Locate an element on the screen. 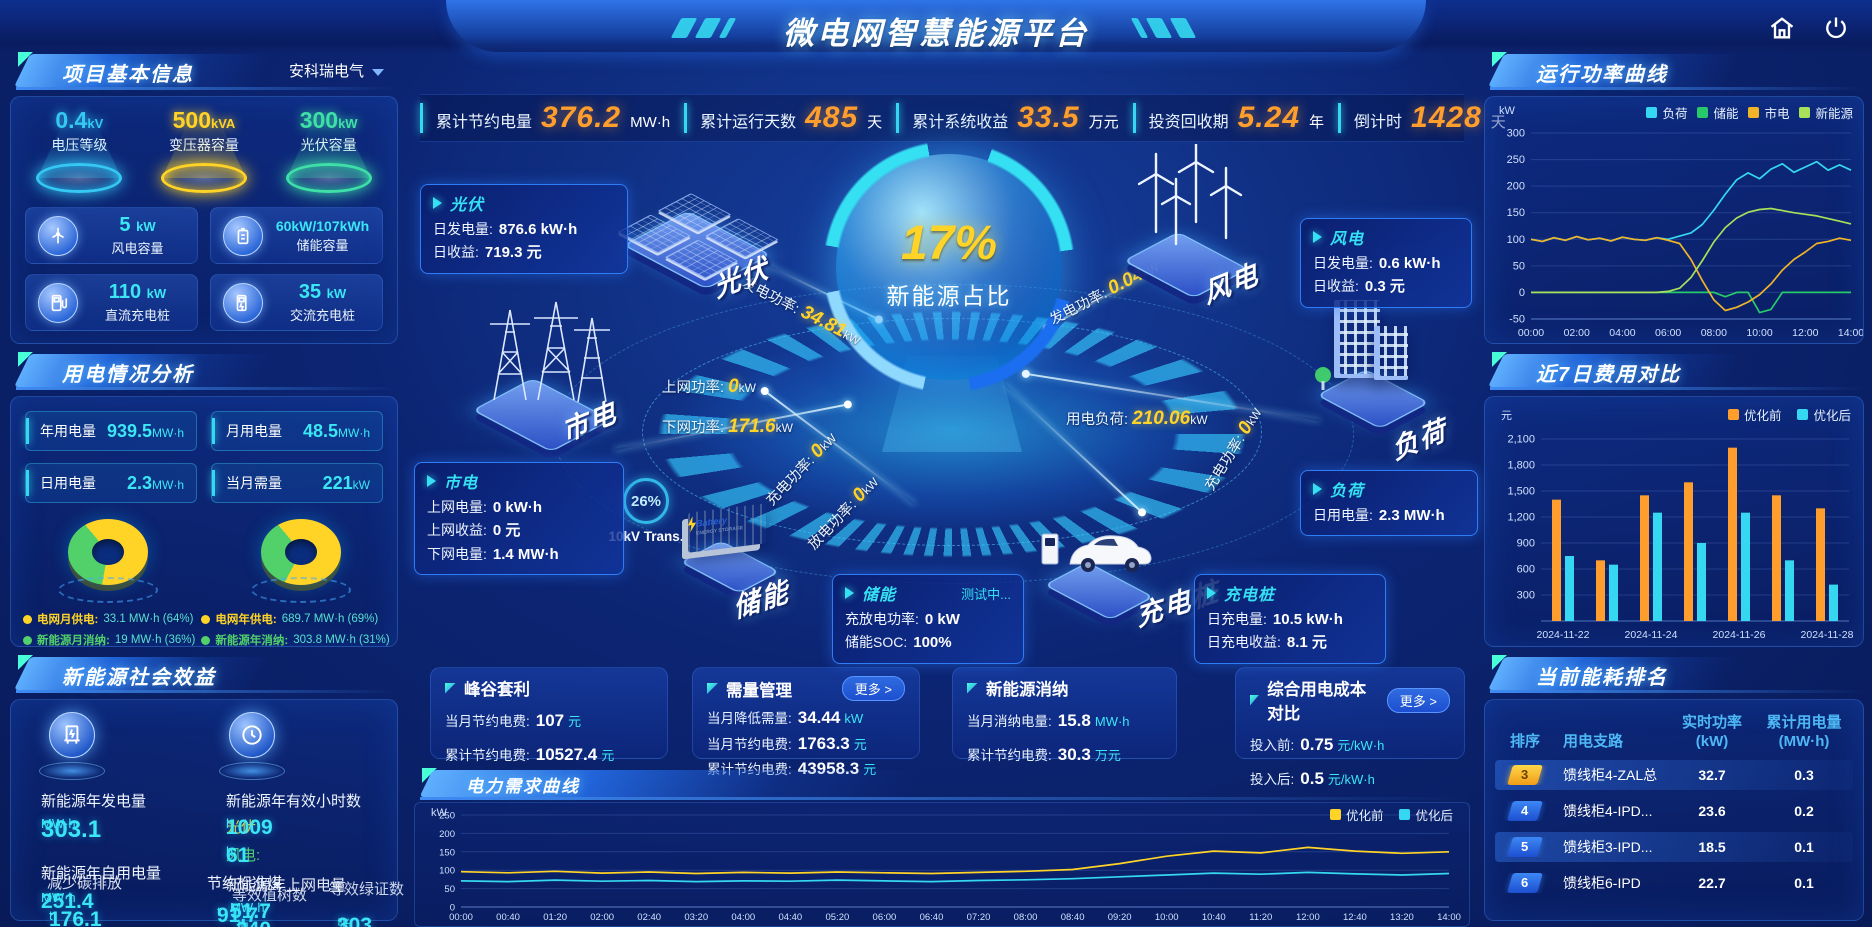 This screenshot has height=927, width=1872. home-icon is located at coordinates (1782, 28).